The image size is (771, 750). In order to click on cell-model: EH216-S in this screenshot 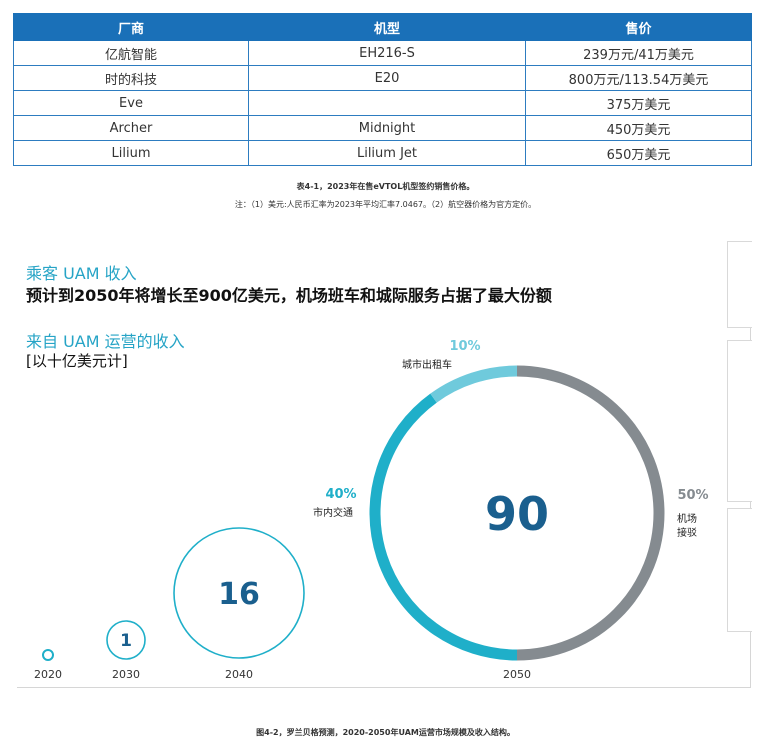, I will do `click(387, 53)`.